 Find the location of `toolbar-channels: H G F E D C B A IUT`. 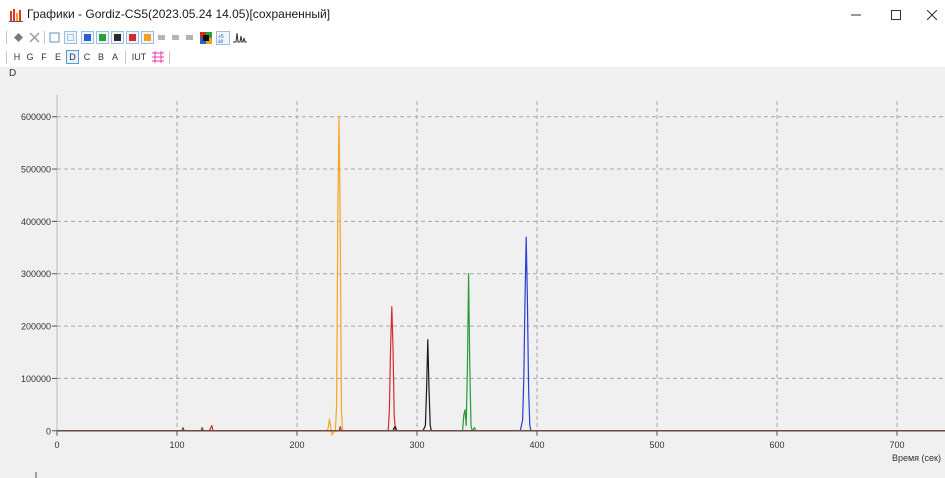

toolbar-channels: H G F E D C B A IUT is located at coordinates (472, 57).